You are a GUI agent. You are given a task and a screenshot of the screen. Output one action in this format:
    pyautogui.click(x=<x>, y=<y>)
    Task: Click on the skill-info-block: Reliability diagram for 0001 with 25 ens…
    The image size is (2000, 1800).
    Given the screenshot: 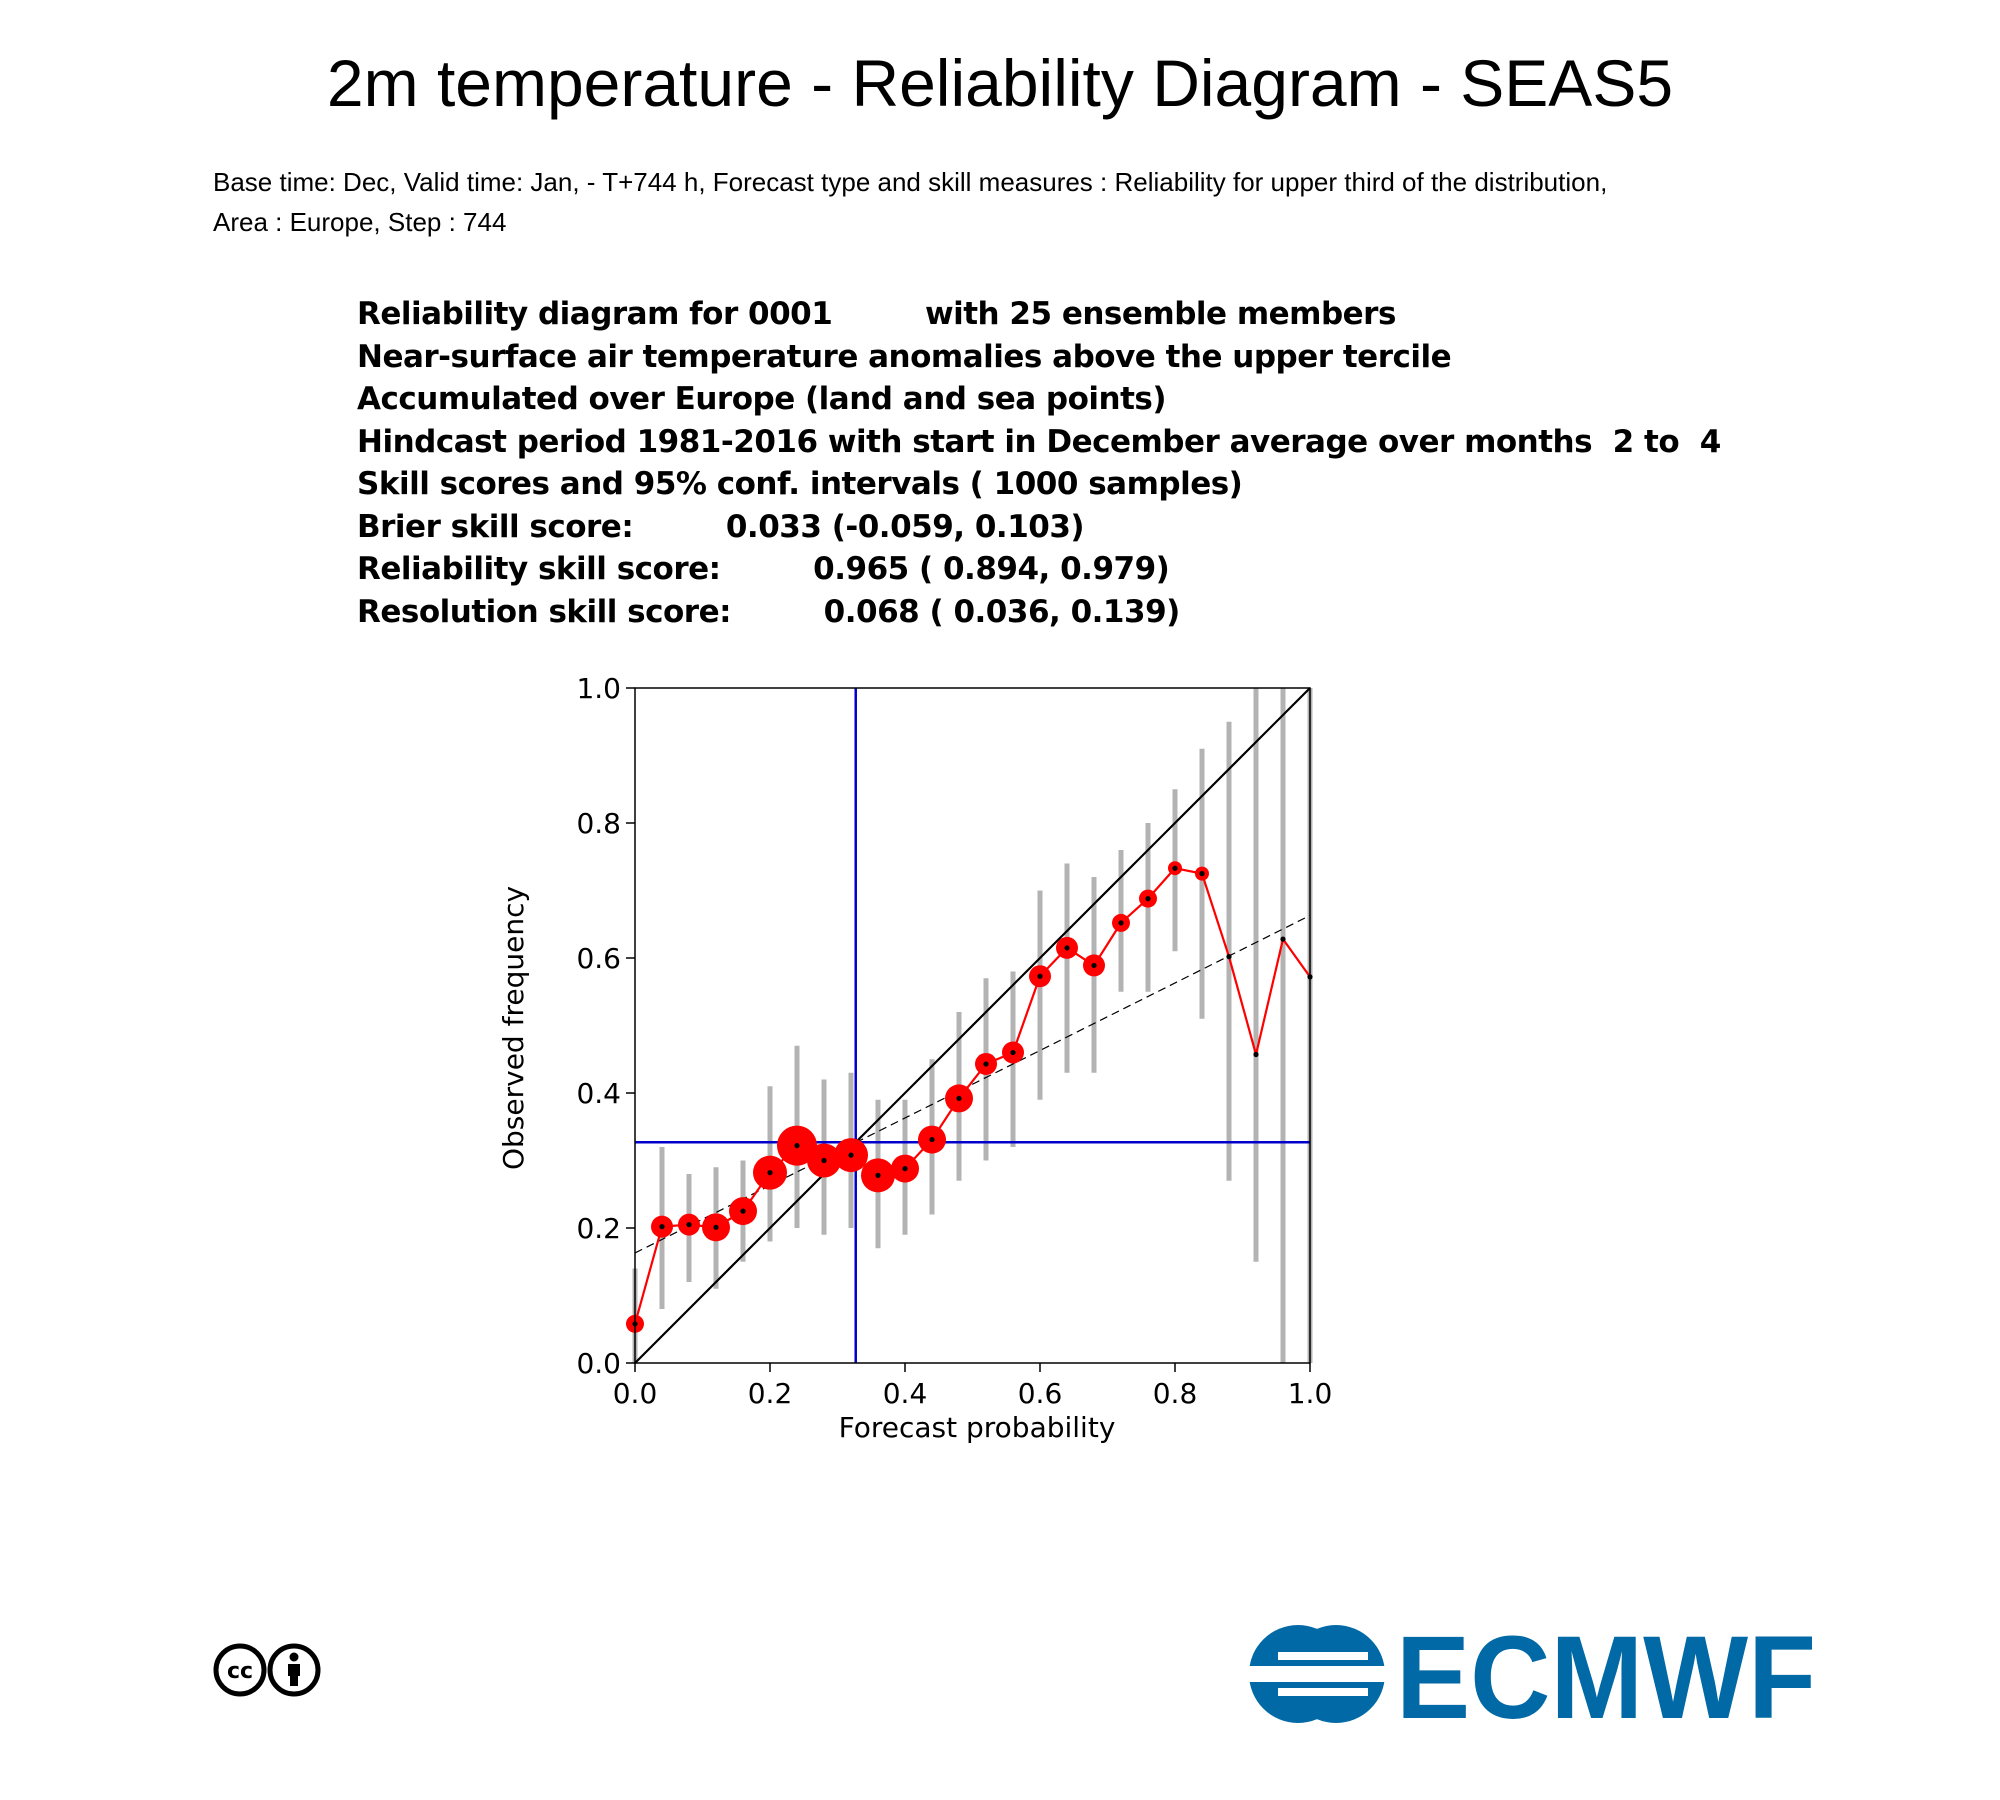 What is the action you would take?
    pyautogui.click(x=1039, y=463)
    